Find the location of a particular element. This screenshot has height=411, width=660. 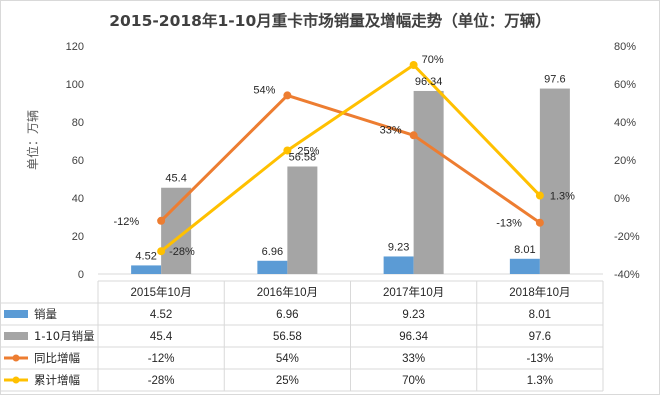

y2-tick-label: -40% is located at coordinates (627, 275).